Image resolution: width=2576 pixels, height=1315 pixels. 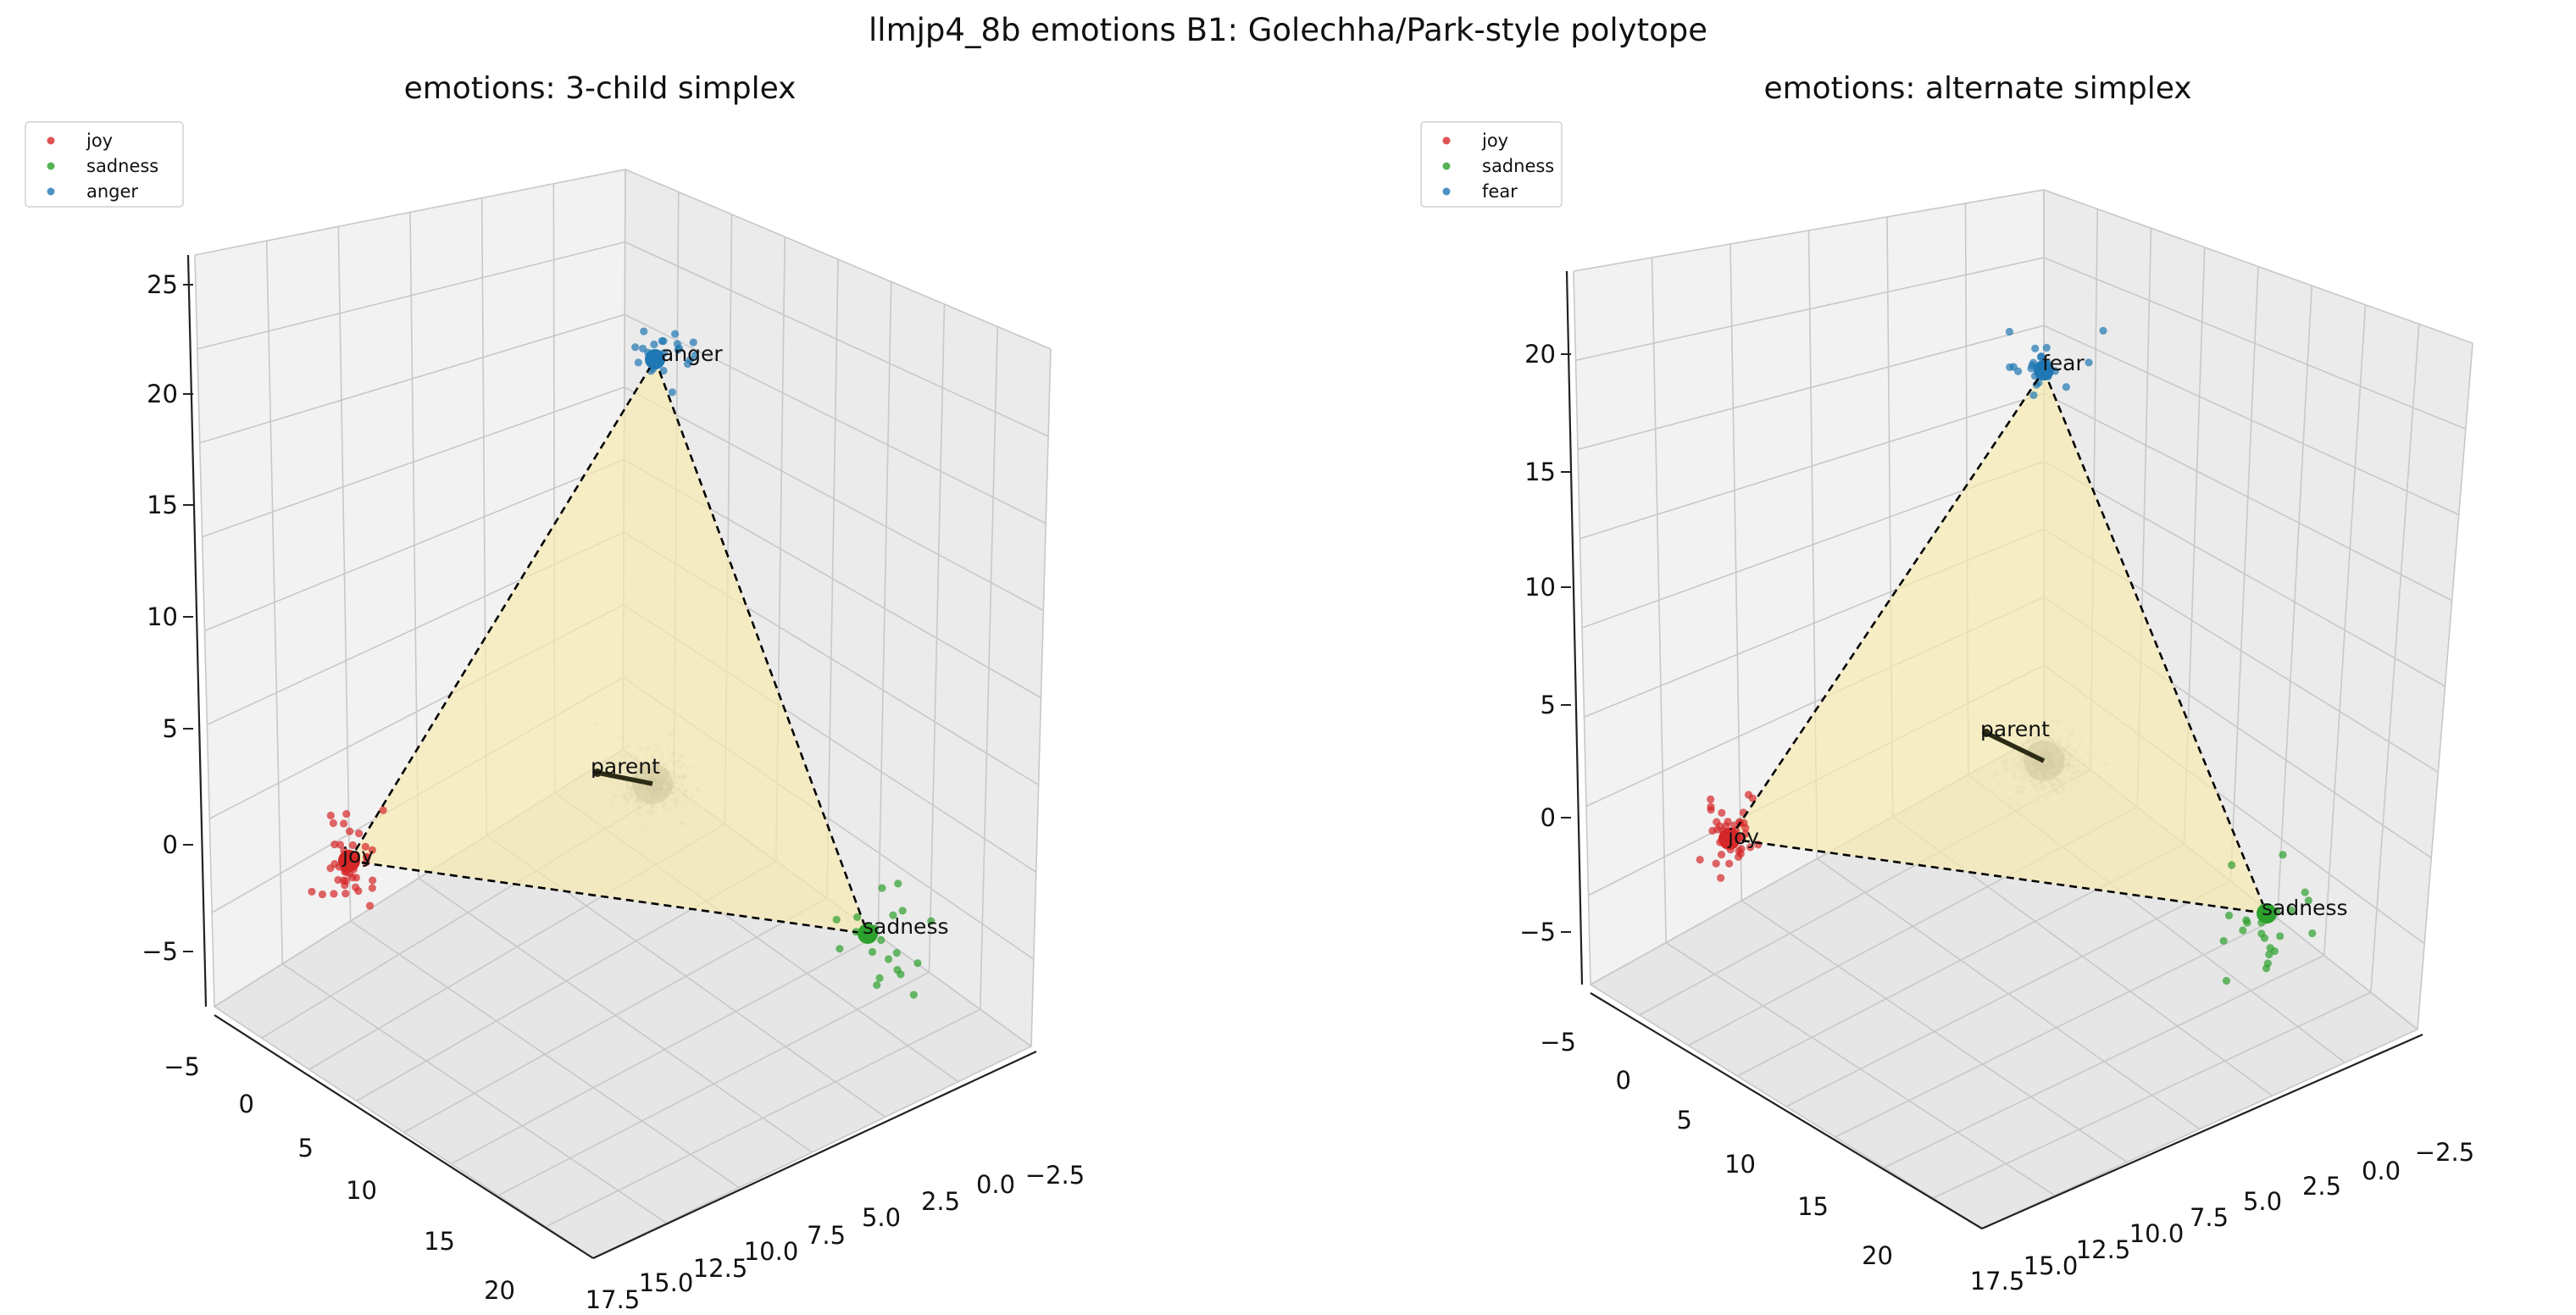 I want to click on simplex-edge-joy-anger, so click(x=502, y=610).